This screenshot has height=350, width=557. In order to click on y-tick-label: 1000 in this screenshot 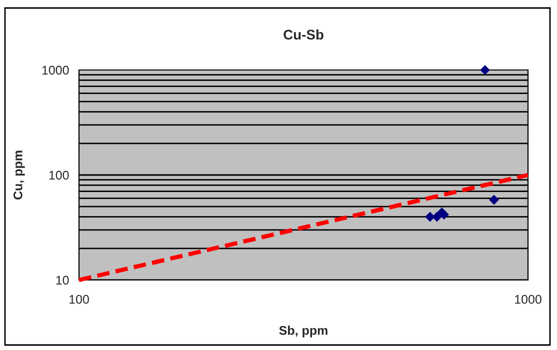, I will do `click(55, 70)`.